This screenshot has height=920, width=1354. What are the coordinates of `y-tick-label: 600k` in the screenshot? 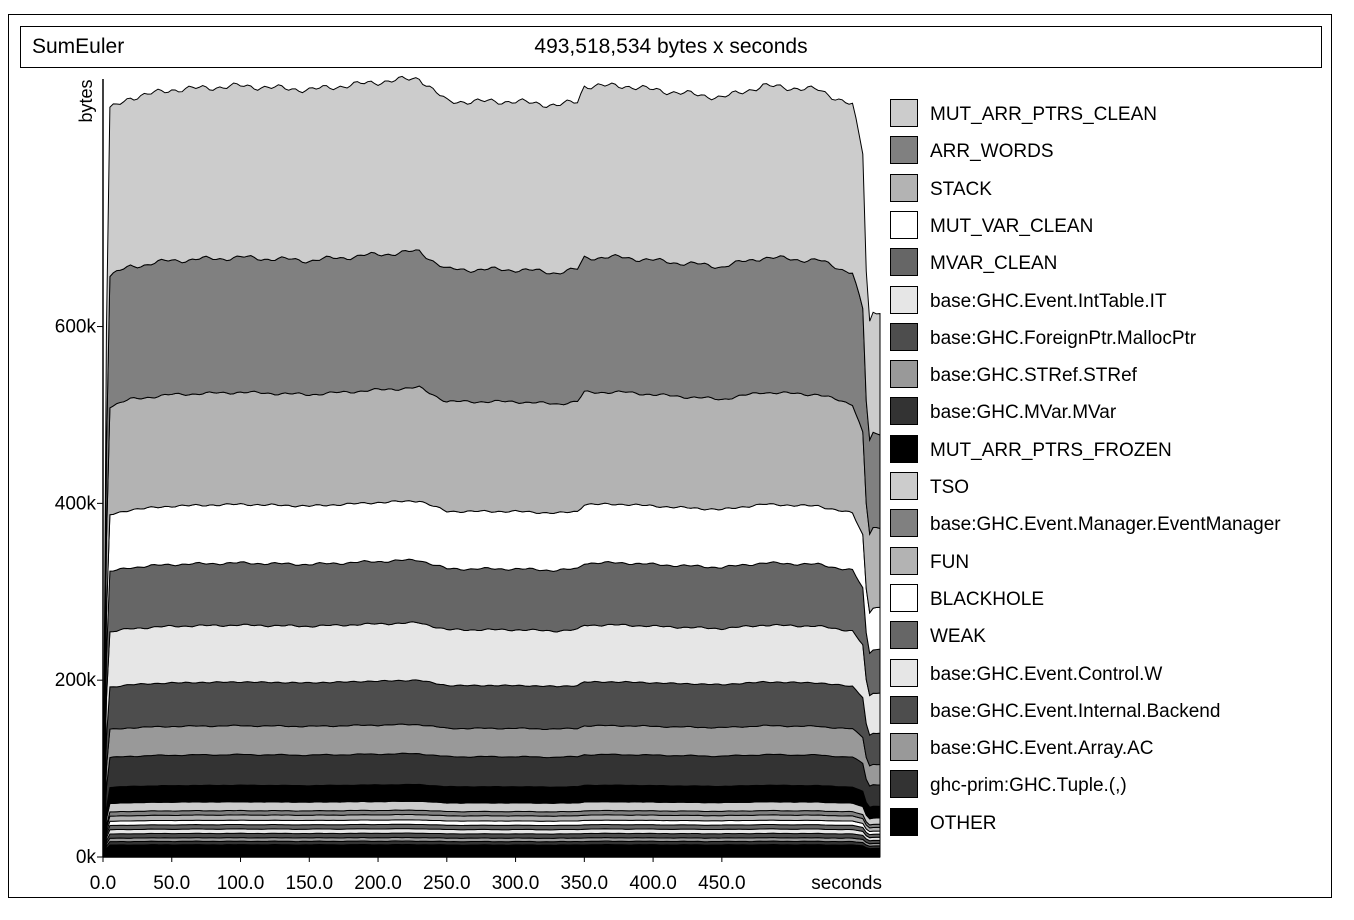 It's located at (76, 327).